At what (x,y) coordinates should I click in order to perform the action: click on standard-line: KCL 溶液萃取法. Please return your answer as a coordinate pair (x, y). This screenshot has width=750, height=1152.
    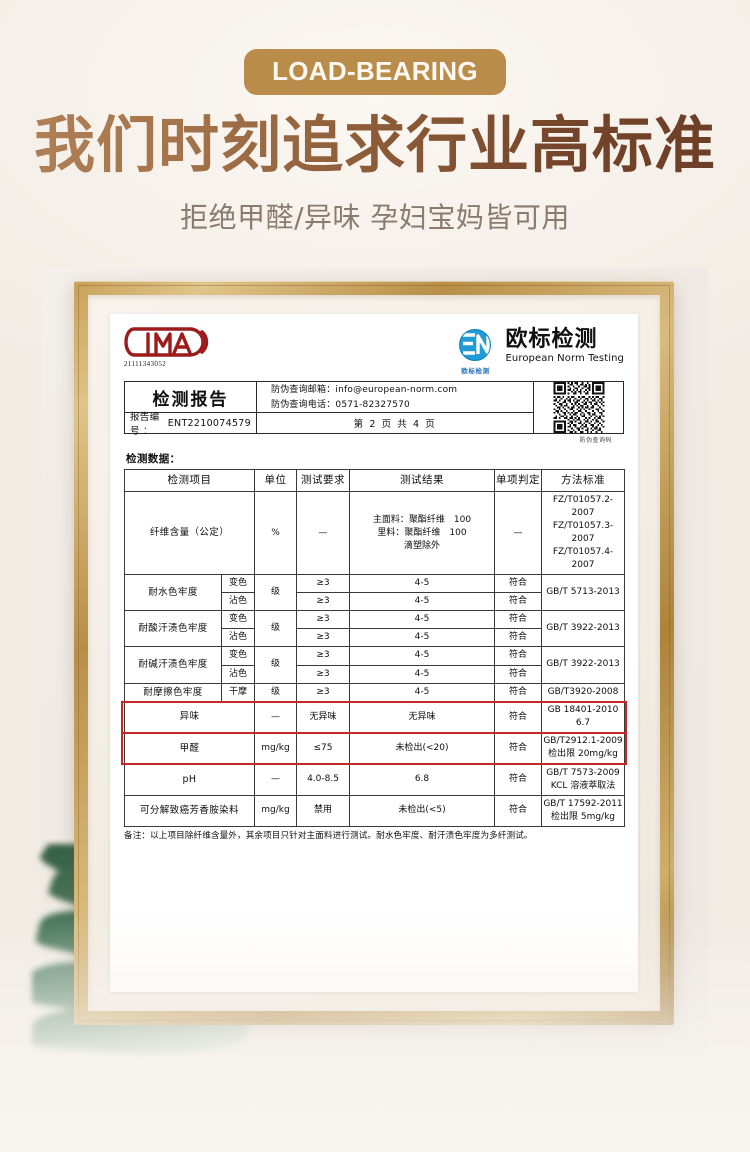
    Looking at the image, I should click on (583, 785).